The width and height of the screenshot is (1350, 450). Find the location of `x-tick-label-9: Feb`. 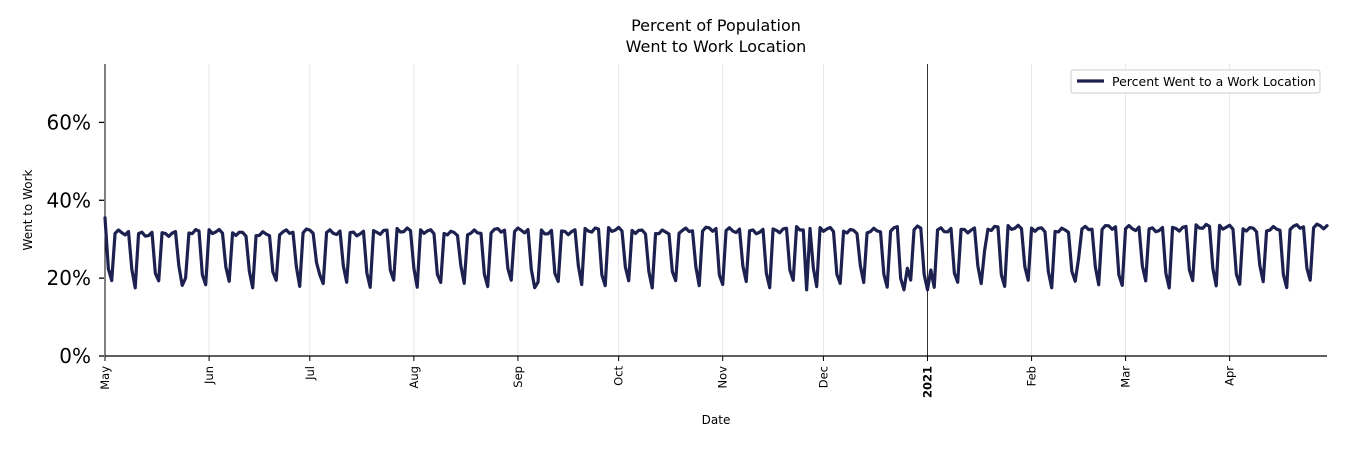

x-tick-label-9: Feb is located at coordinates (1032, 376).